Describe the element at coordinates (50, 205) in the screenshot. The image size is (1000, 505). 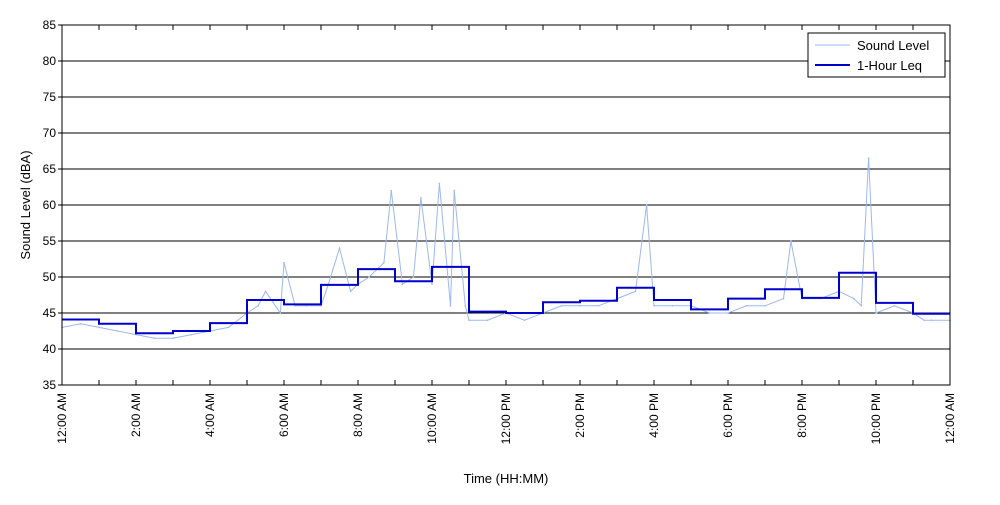
I see `y-tick-label: 60` at that location.